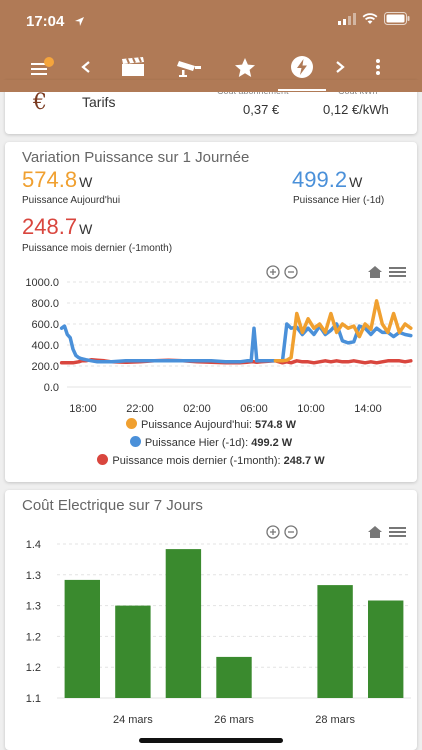 The height and width of the screenshot is (750, 422). Describe the element at coordinates (49, 62) in the screenshot. I see `notification-badge` at that location.